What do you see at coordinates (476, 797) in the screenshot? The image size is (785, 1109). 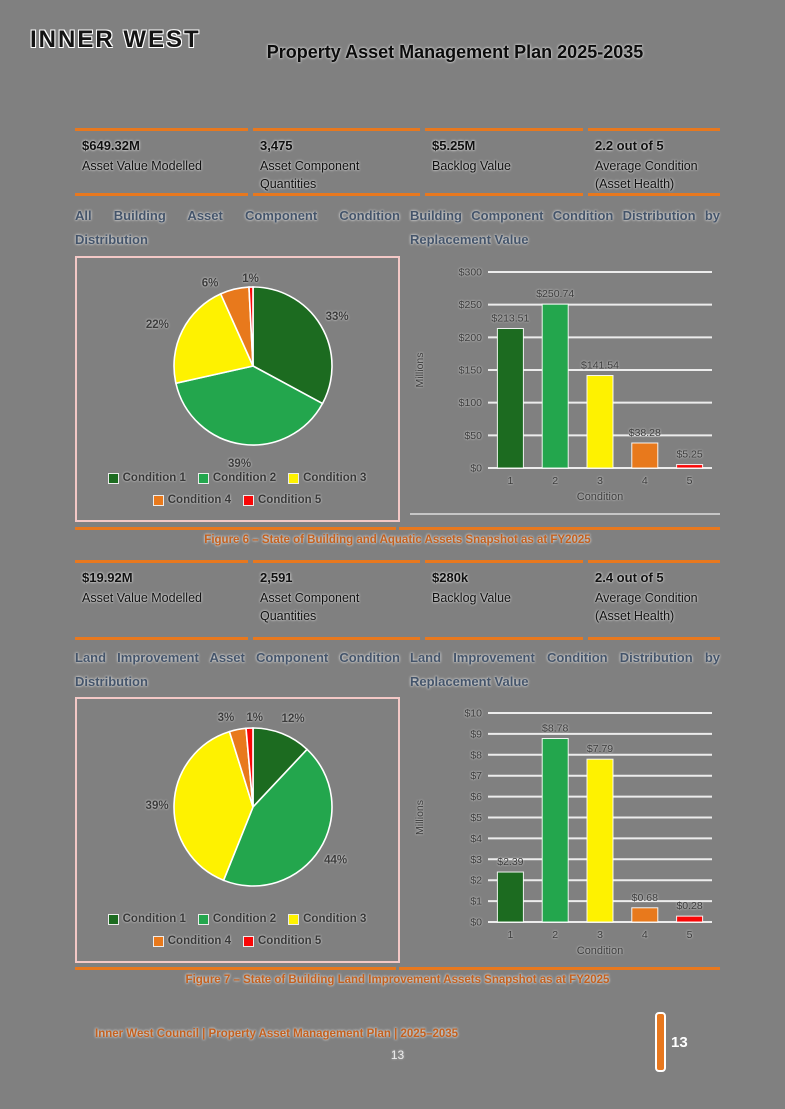 I see `y-tick-label: $6` at bounding box center [476, 797].